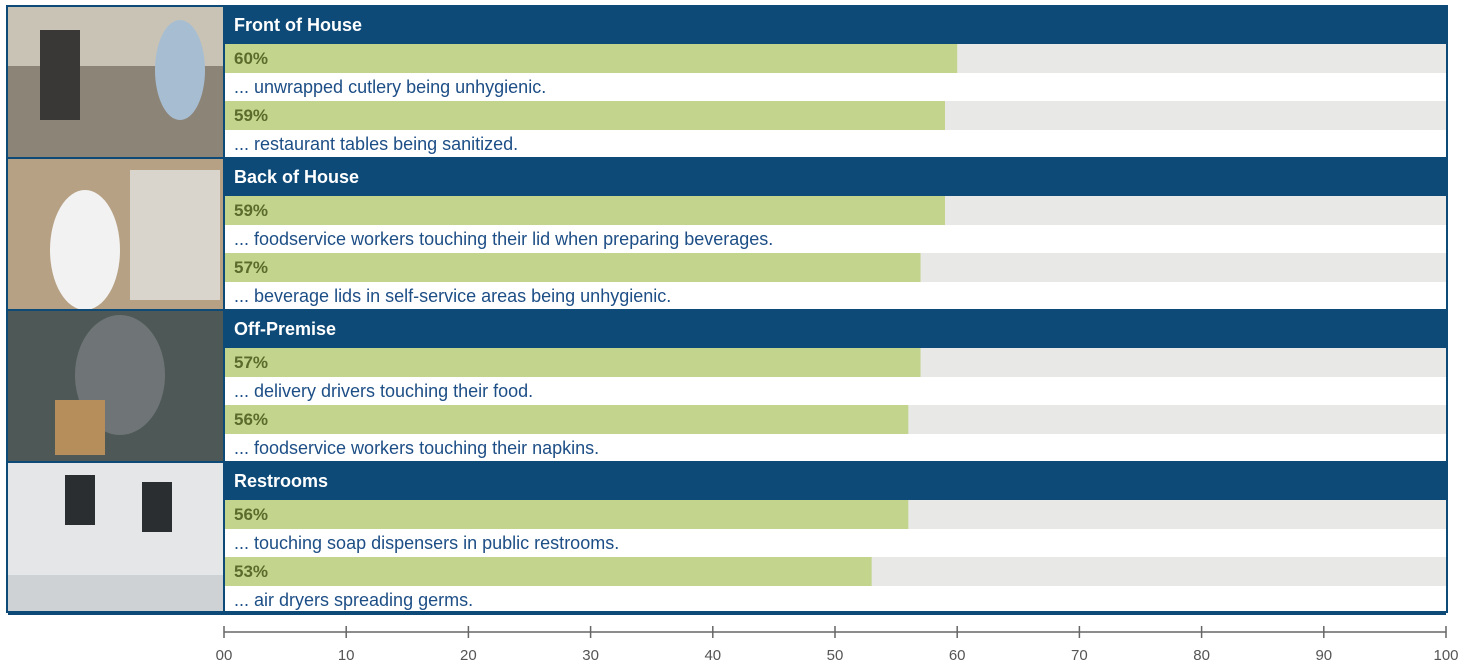 Image resolution: width=1481 pixels, height=667 pixels. I want to click on group-title: Front of House, so click(298, 25).